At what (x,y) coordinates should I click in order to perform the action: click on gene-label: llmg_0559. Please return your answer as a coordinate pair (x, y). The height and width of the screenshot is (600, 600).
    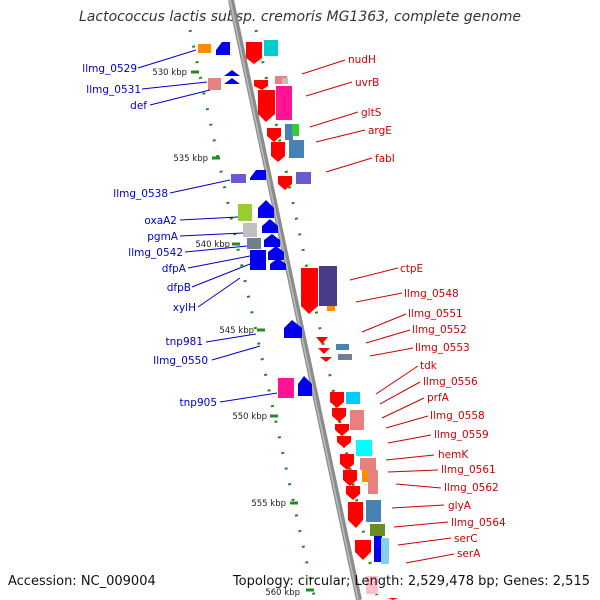
    Looking at the image, I should click on (461, 435).